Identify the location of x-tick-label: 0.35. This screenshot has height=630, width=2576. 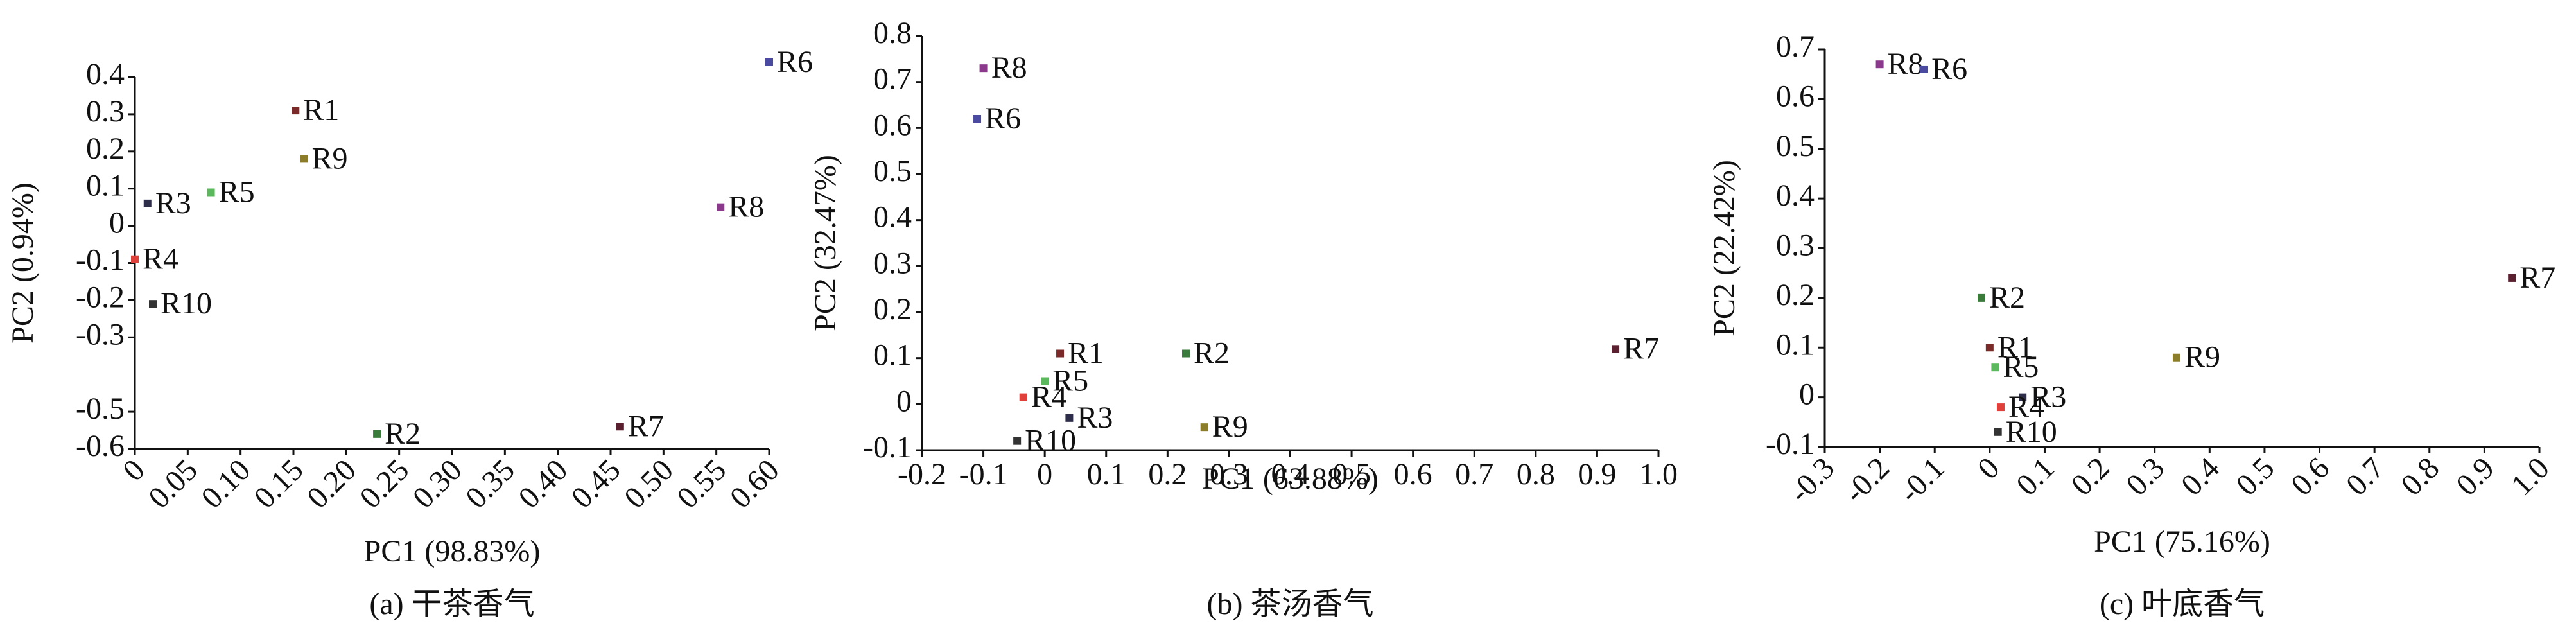
(490, 484).